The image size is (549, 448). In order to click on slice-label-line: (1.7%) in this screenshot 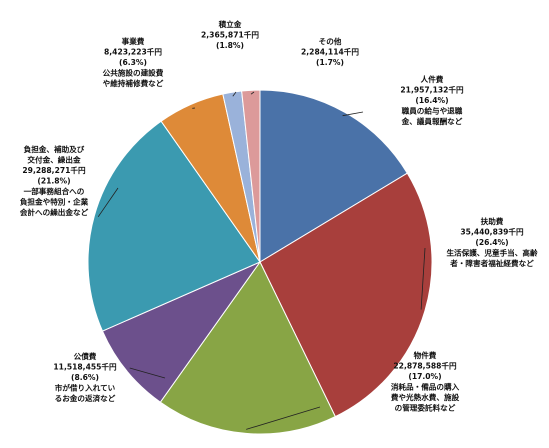, I will do `click(330, 62)`.